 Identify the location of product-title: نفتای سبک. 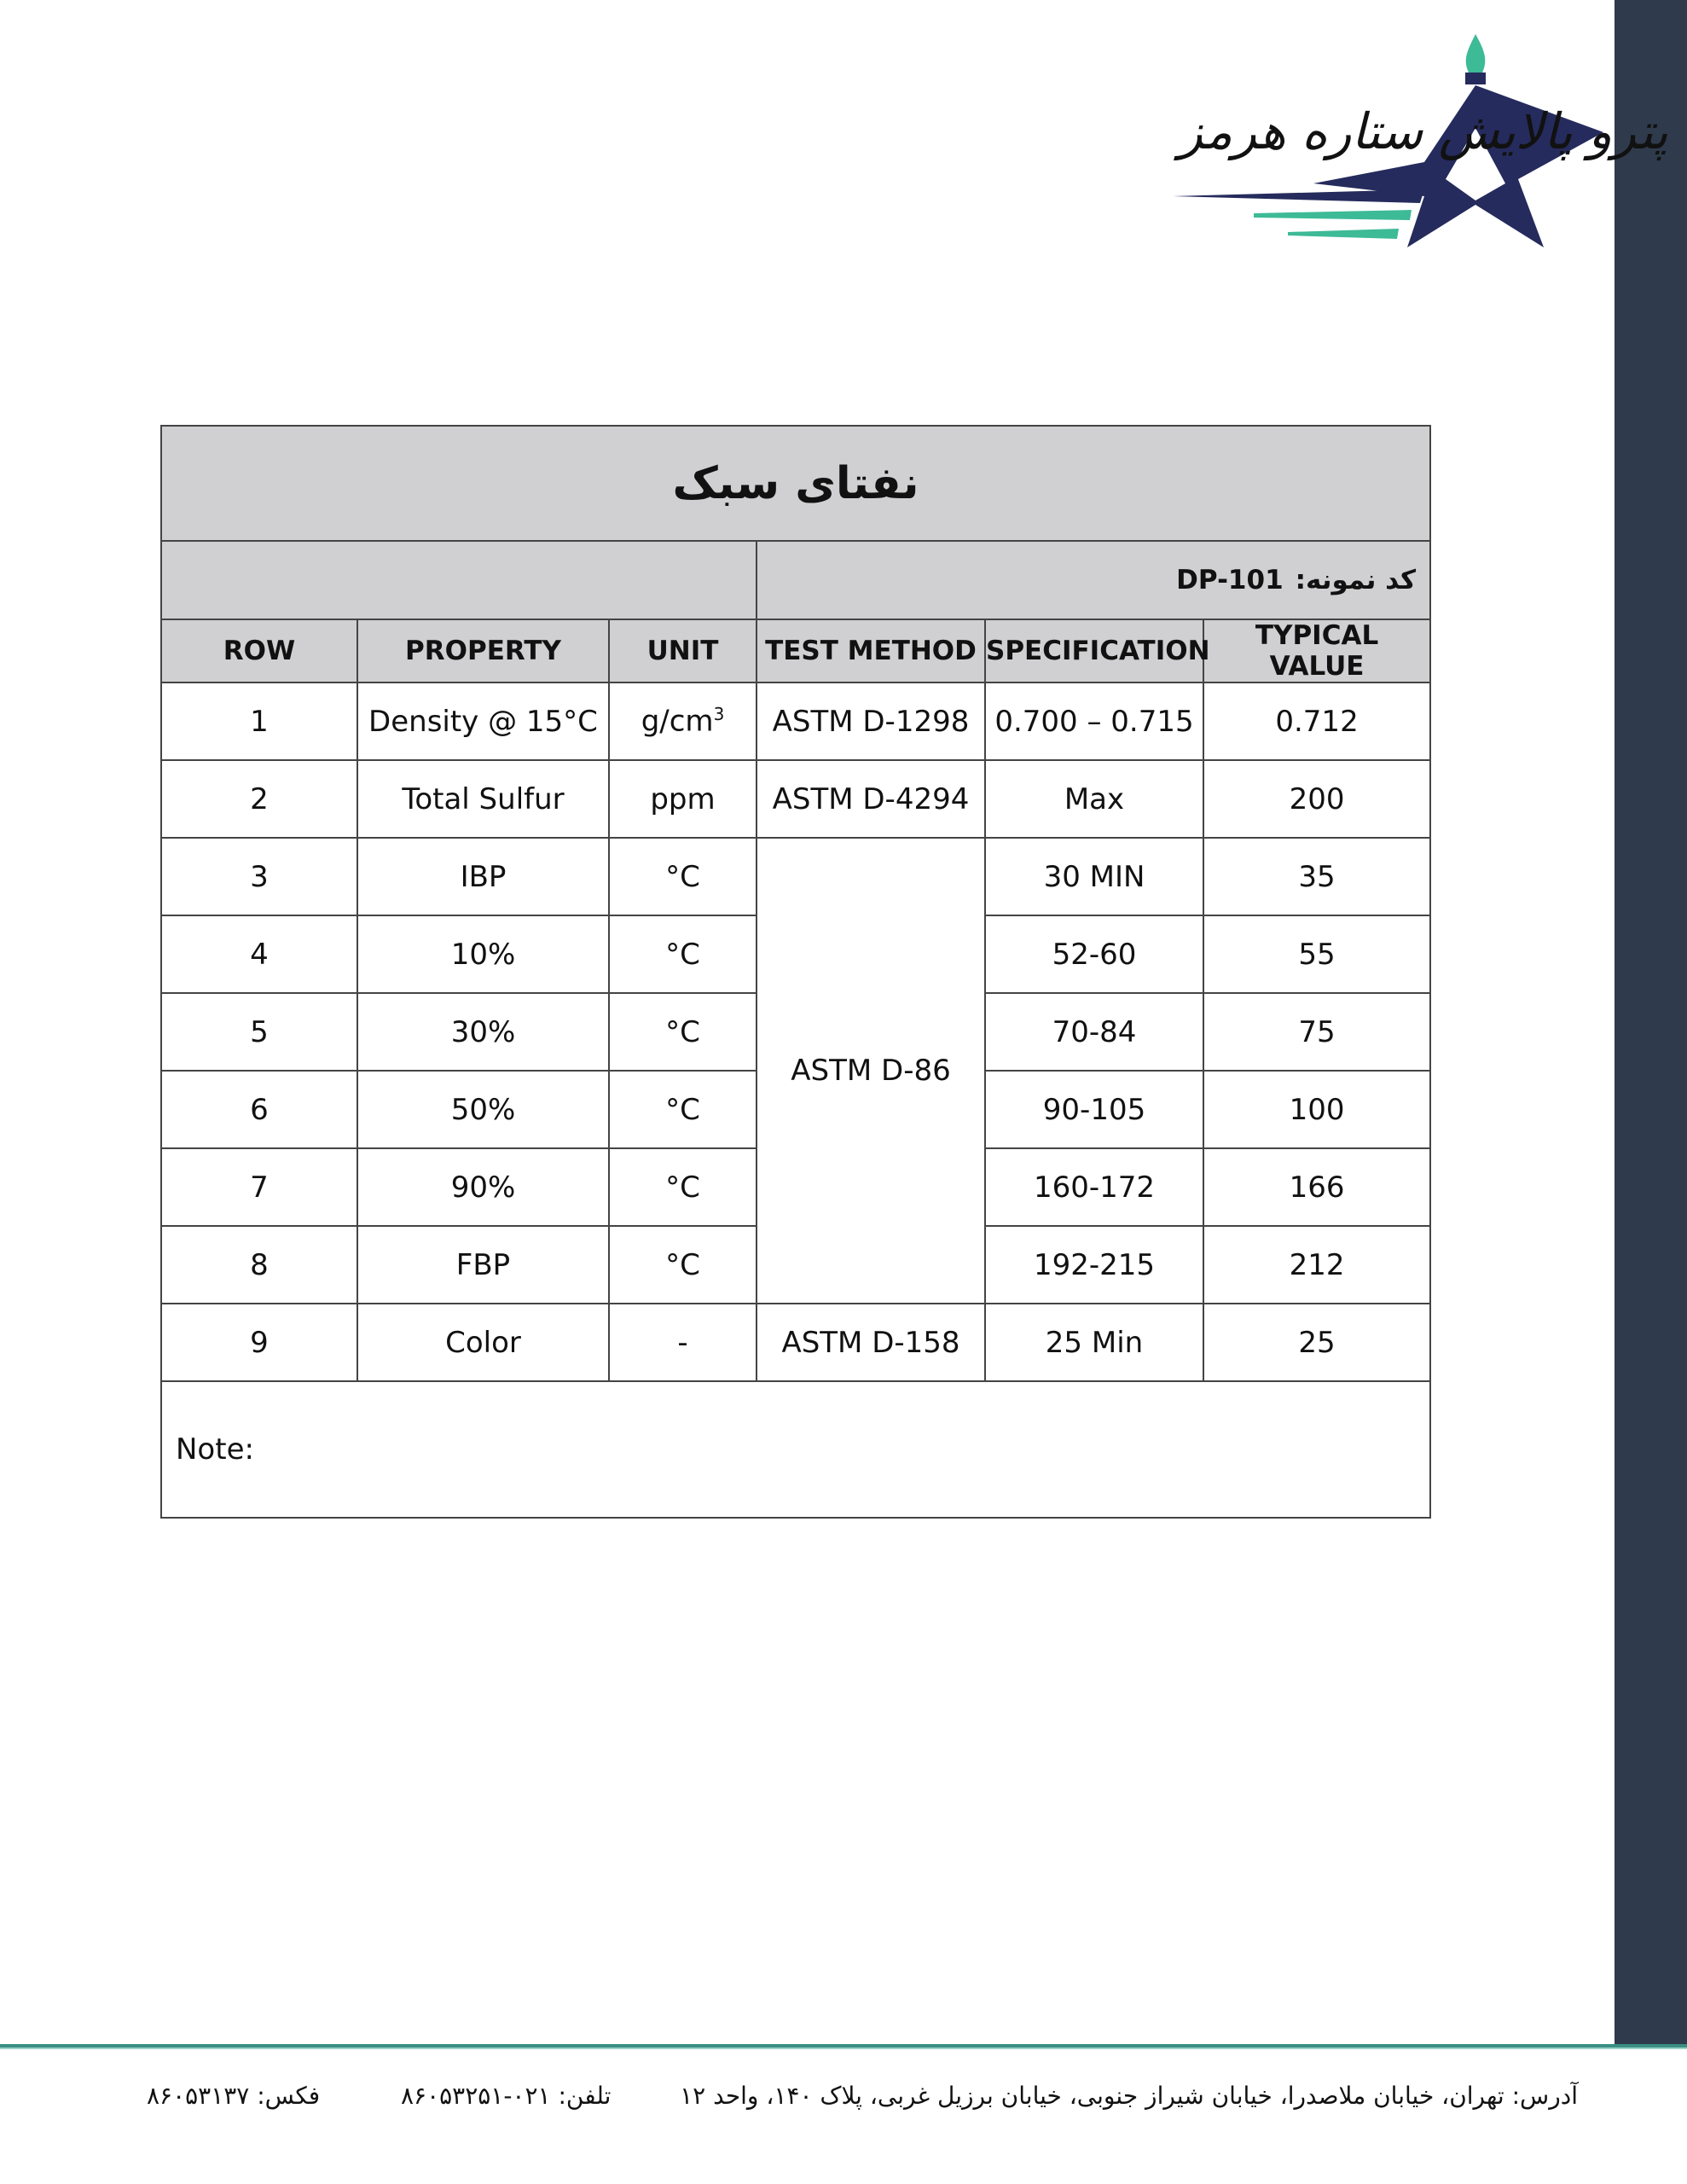
(796, 484).